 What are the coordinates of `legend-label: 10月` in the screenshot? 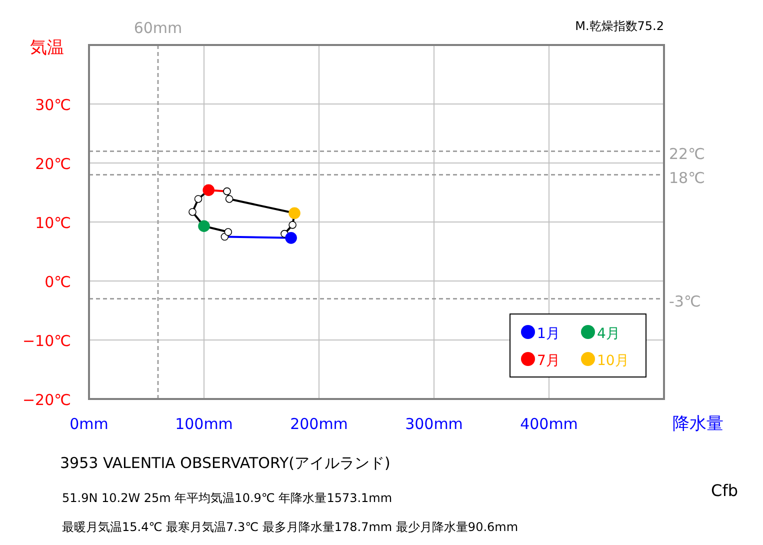 It's located at (613, 361).